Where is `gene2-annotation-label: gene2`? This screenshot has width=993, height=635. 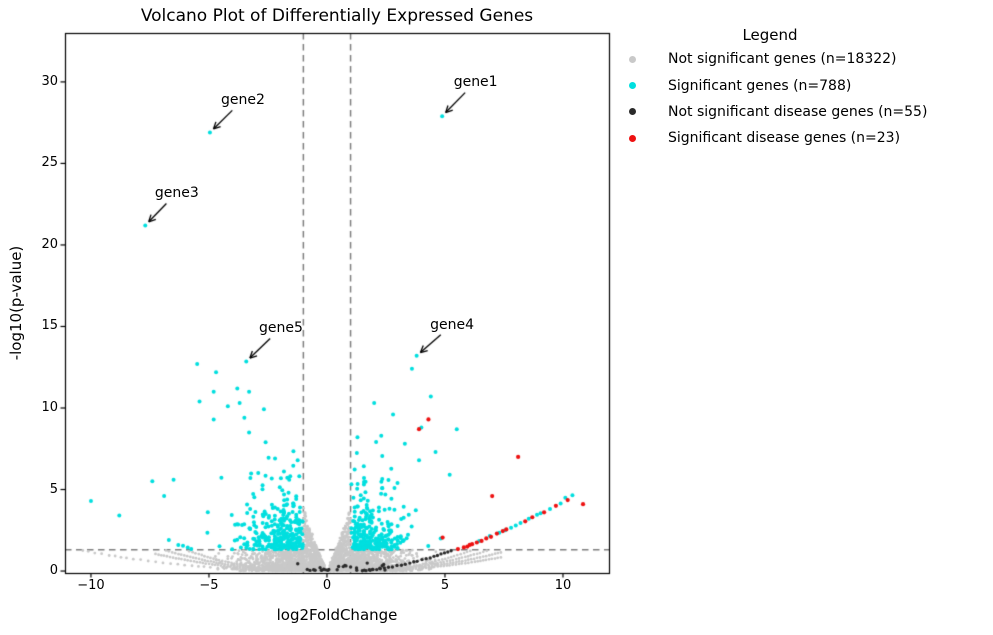 gene2-annotation-label: gene2 is located at coordinates (242, 99).